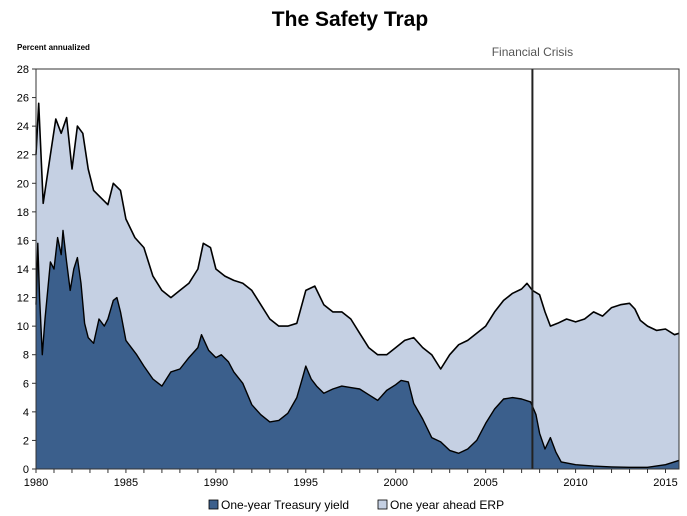  I want to click on y-tick-label: 20, so click(23, 184).